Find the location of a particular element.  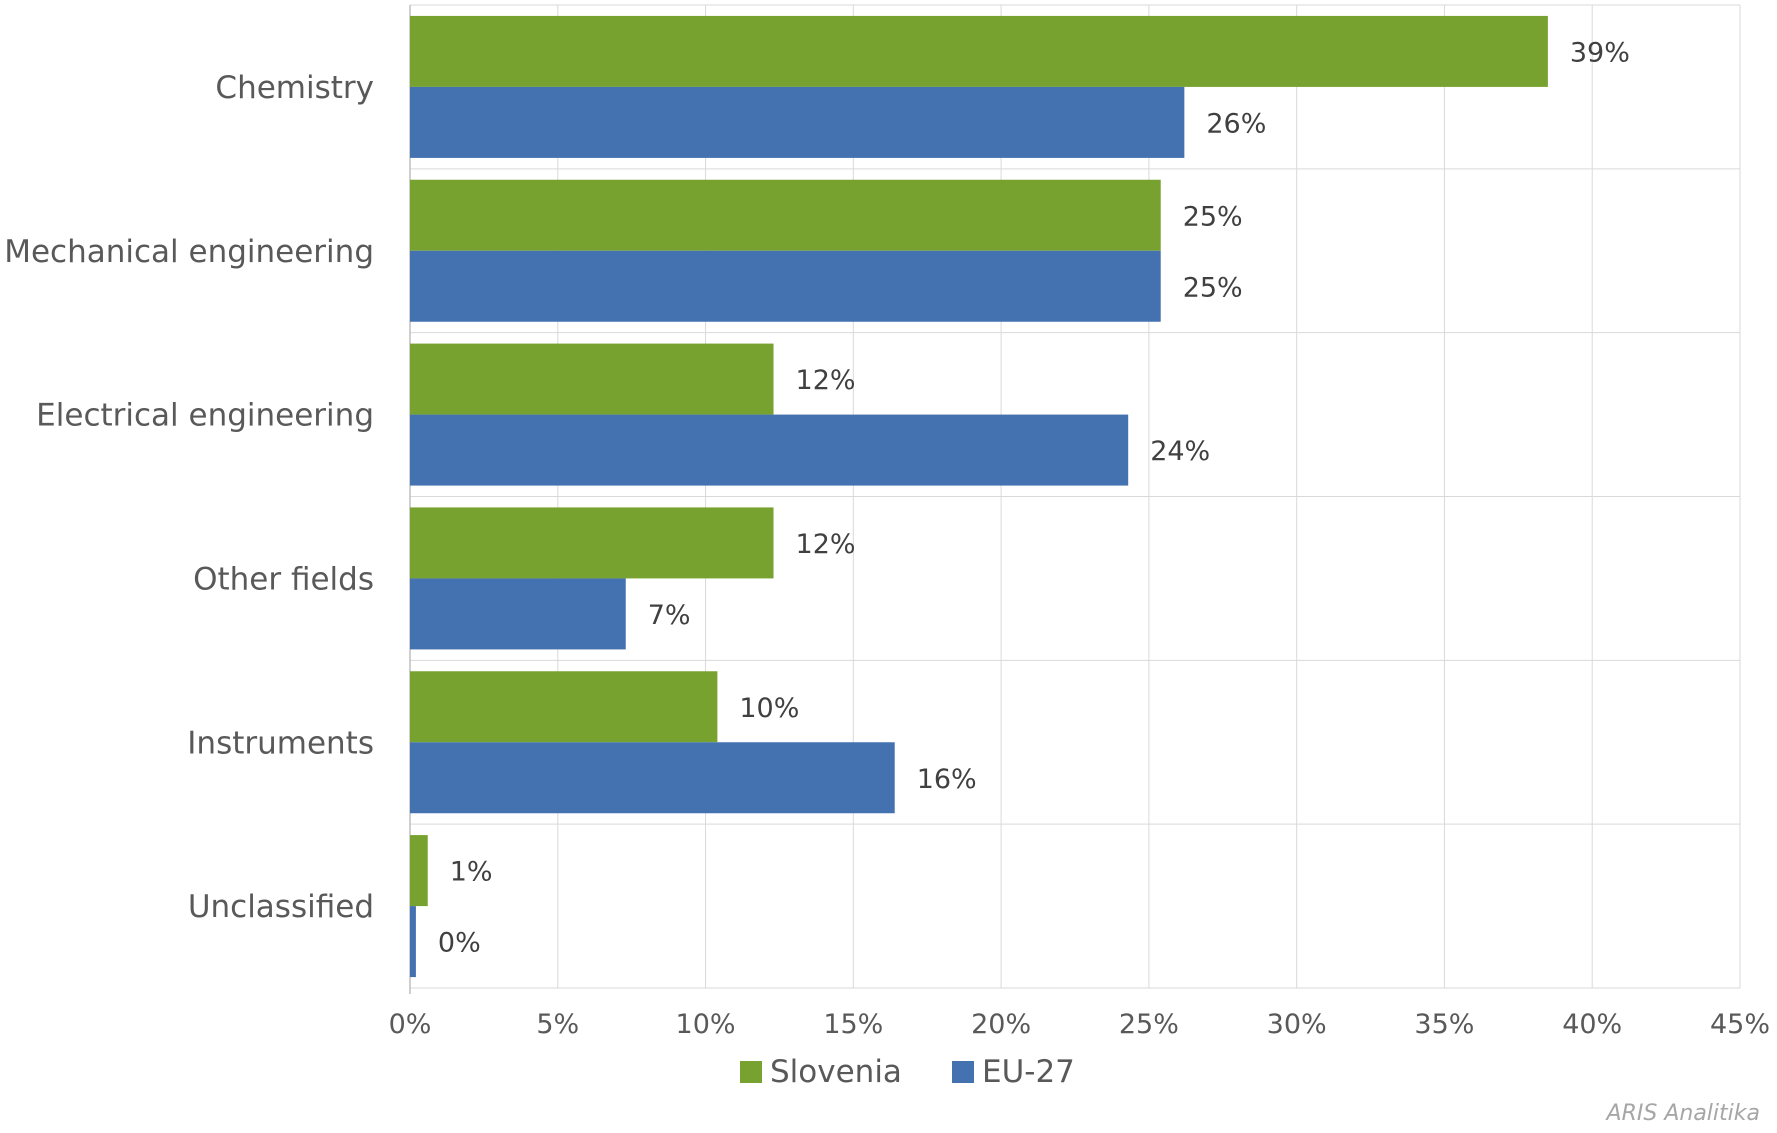

credit-label: ARIS Analitika is located at coordinates (1682, 1113).